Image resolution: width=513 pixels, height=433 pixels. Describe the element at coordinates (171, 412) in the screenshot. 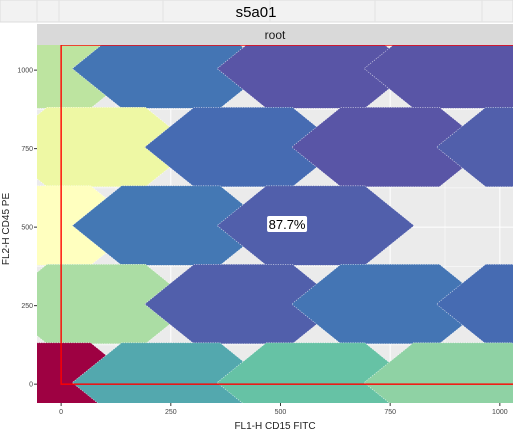

I see `x-tick-label: 250` at that location.